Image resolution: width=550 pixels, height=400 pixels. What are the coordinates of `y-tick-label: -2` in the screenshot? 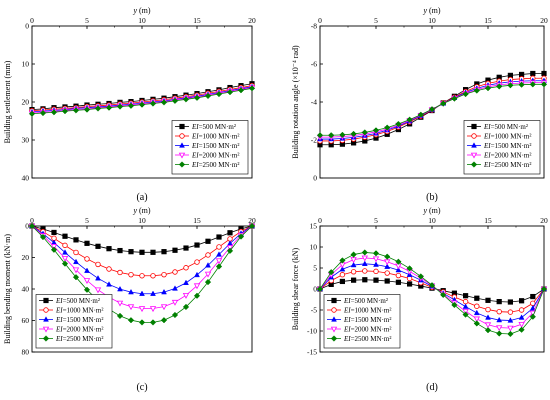 It's located at (314, 140).